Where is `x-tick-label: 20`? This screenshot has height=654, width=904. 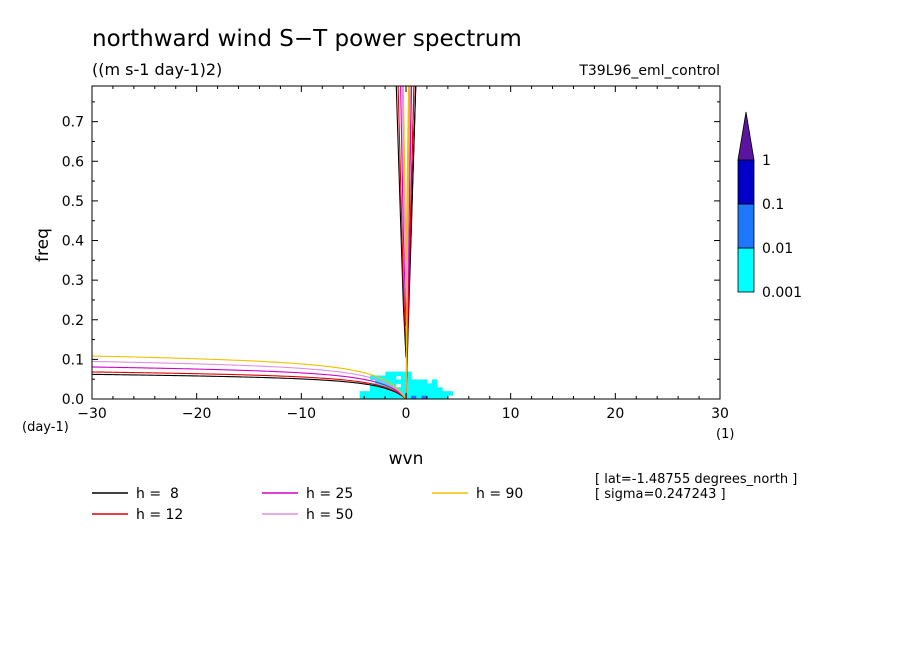 x-tick-label: 20 is located at coordinates (615, 414).